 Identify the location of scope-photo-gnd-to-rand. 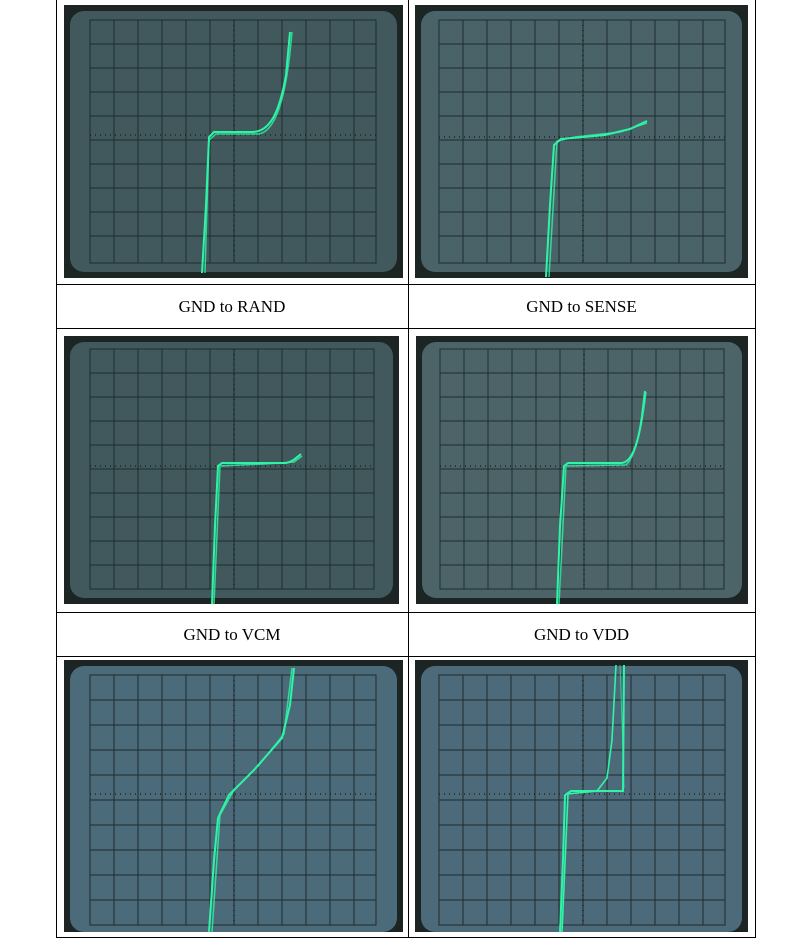
(233, 141).